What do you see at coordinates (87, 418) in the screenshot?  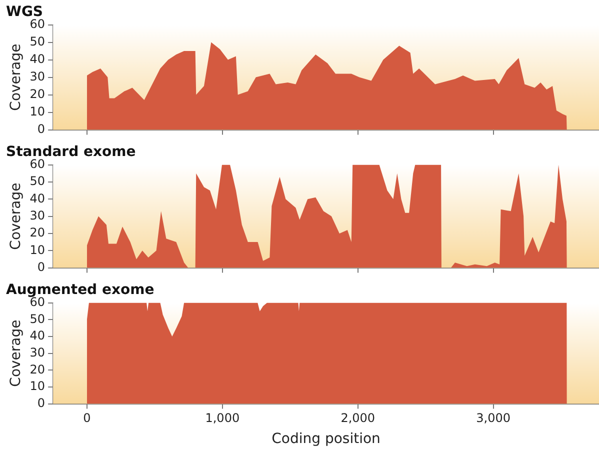 I see `x-tick-label: 0` at bounding box center [87, 418].